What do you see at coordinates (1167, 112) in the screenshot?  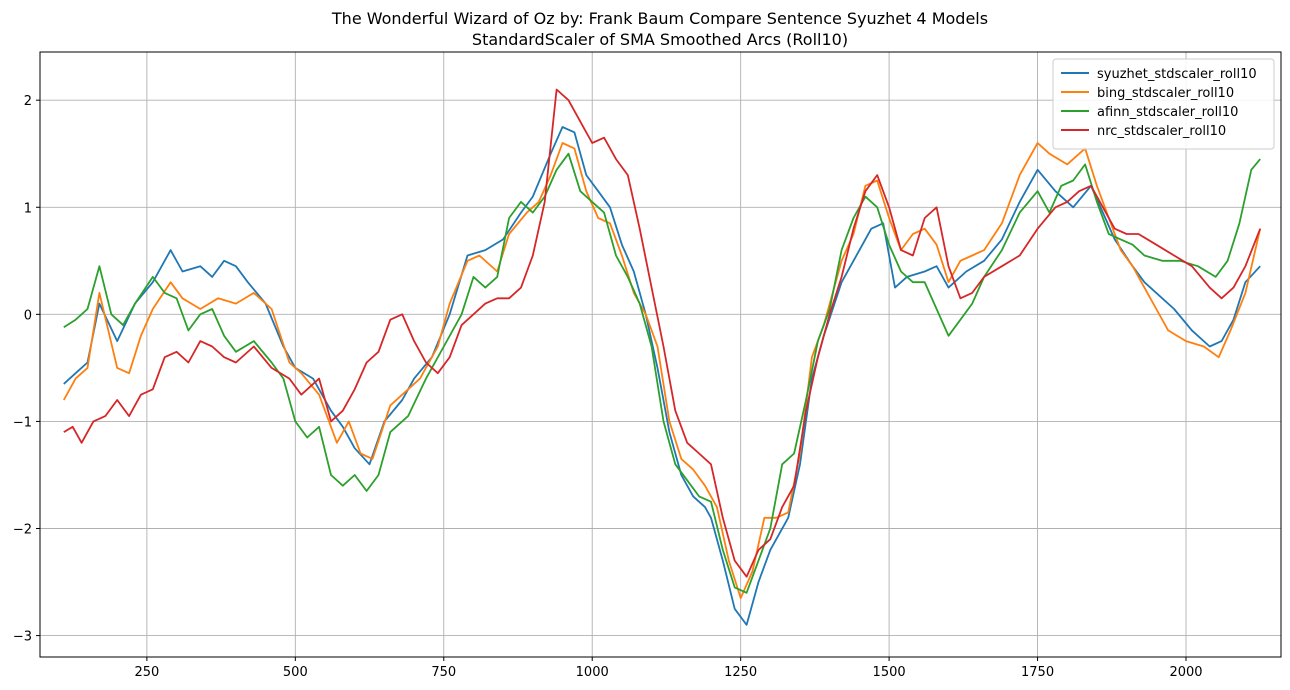 I see `legend-label: afinn_stdscaler_roll10` at bounding box center [1167, 112].